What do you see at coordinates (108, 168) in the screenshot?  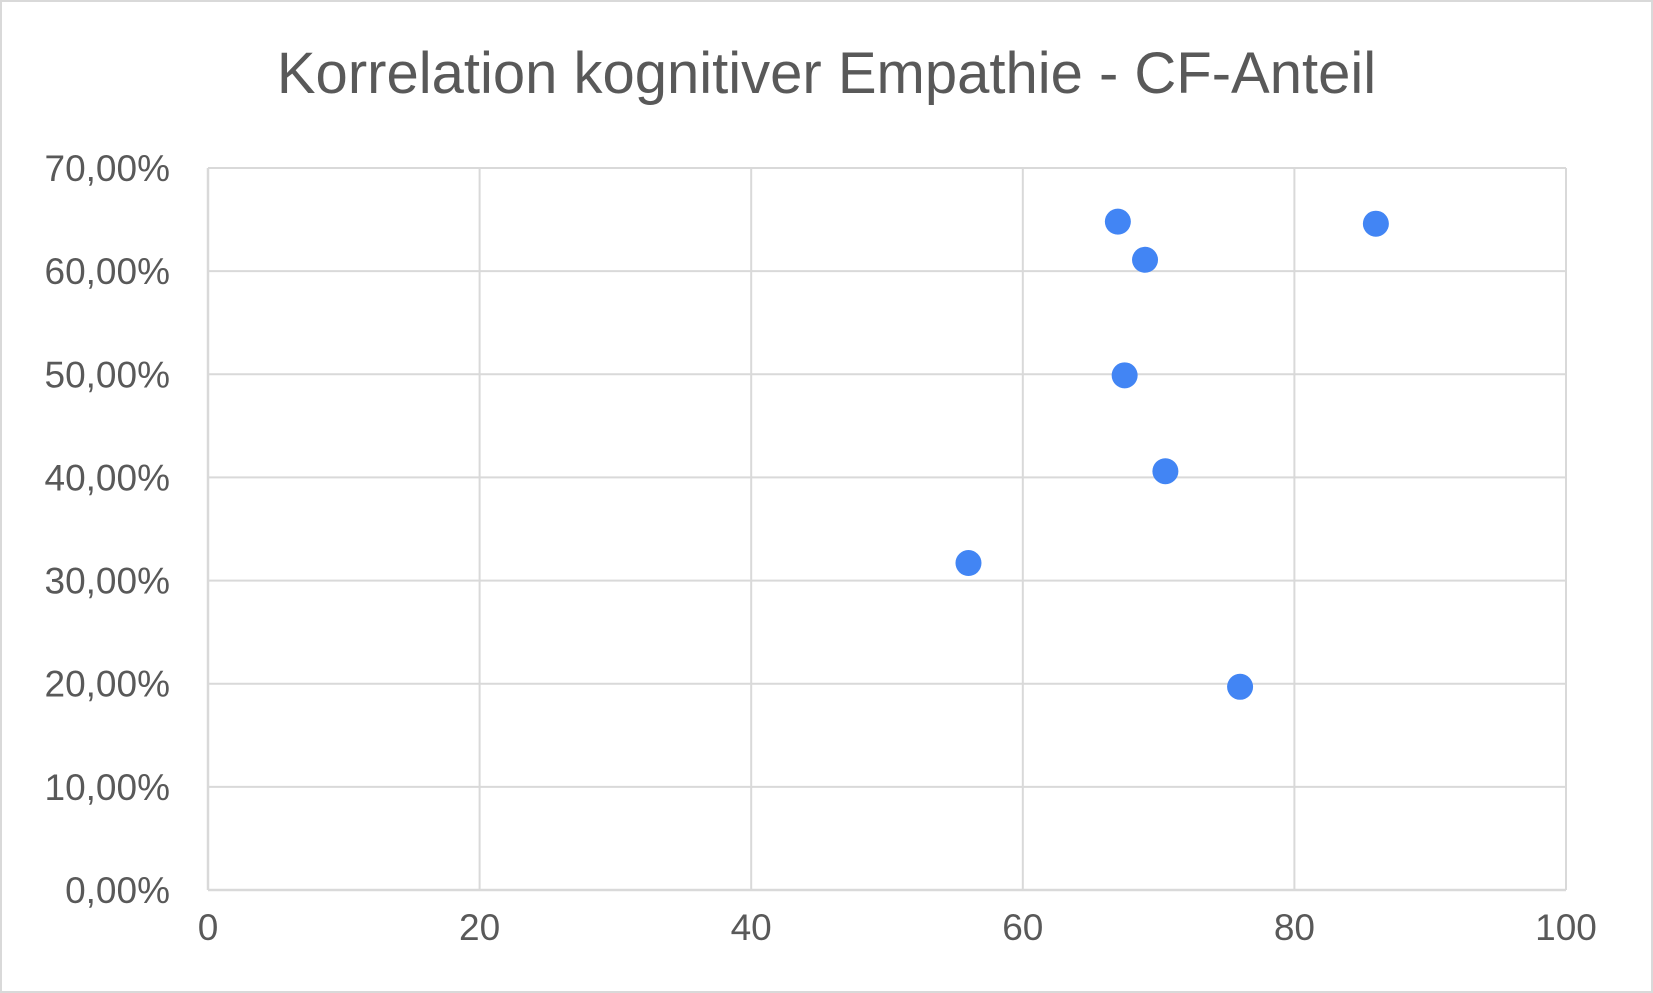 I see `y-tick-label: 70,00%` at bounding box center [108, 168].